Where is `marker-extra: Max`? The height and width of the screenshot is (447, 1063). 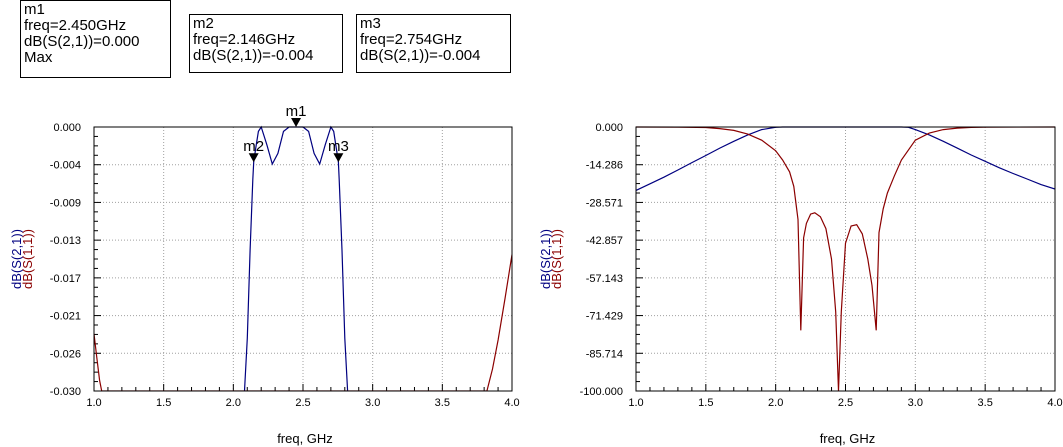 marker-extra: Max is located at coordinates (38, 57).